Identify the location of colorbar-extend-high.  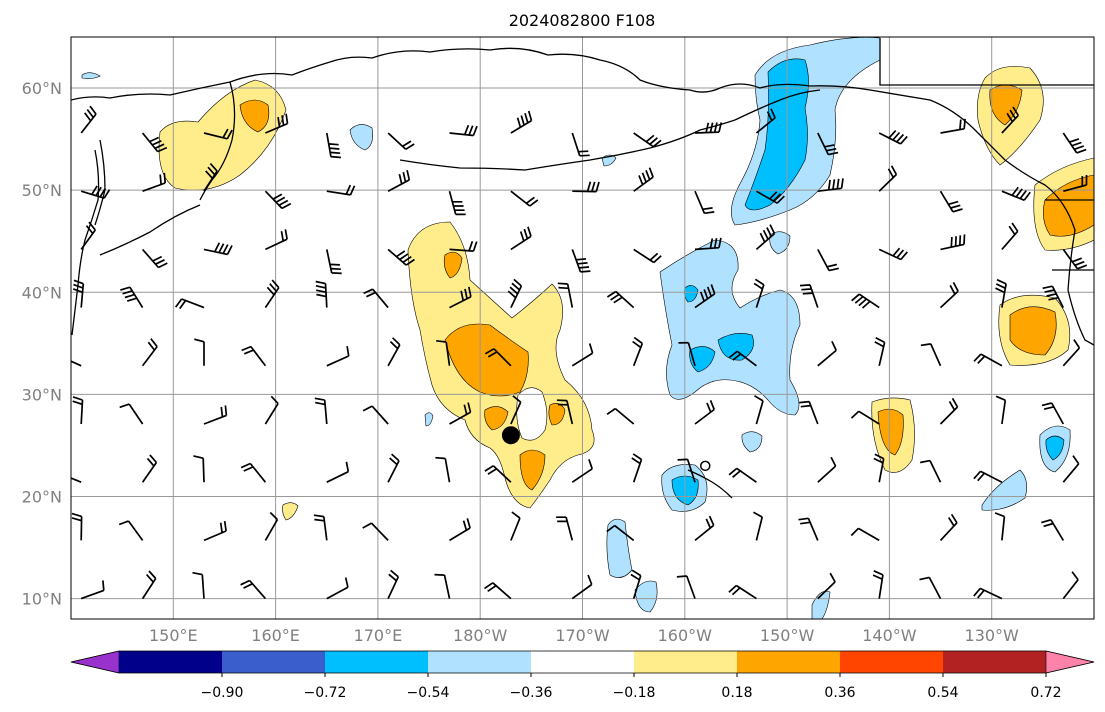
(1070, 662).